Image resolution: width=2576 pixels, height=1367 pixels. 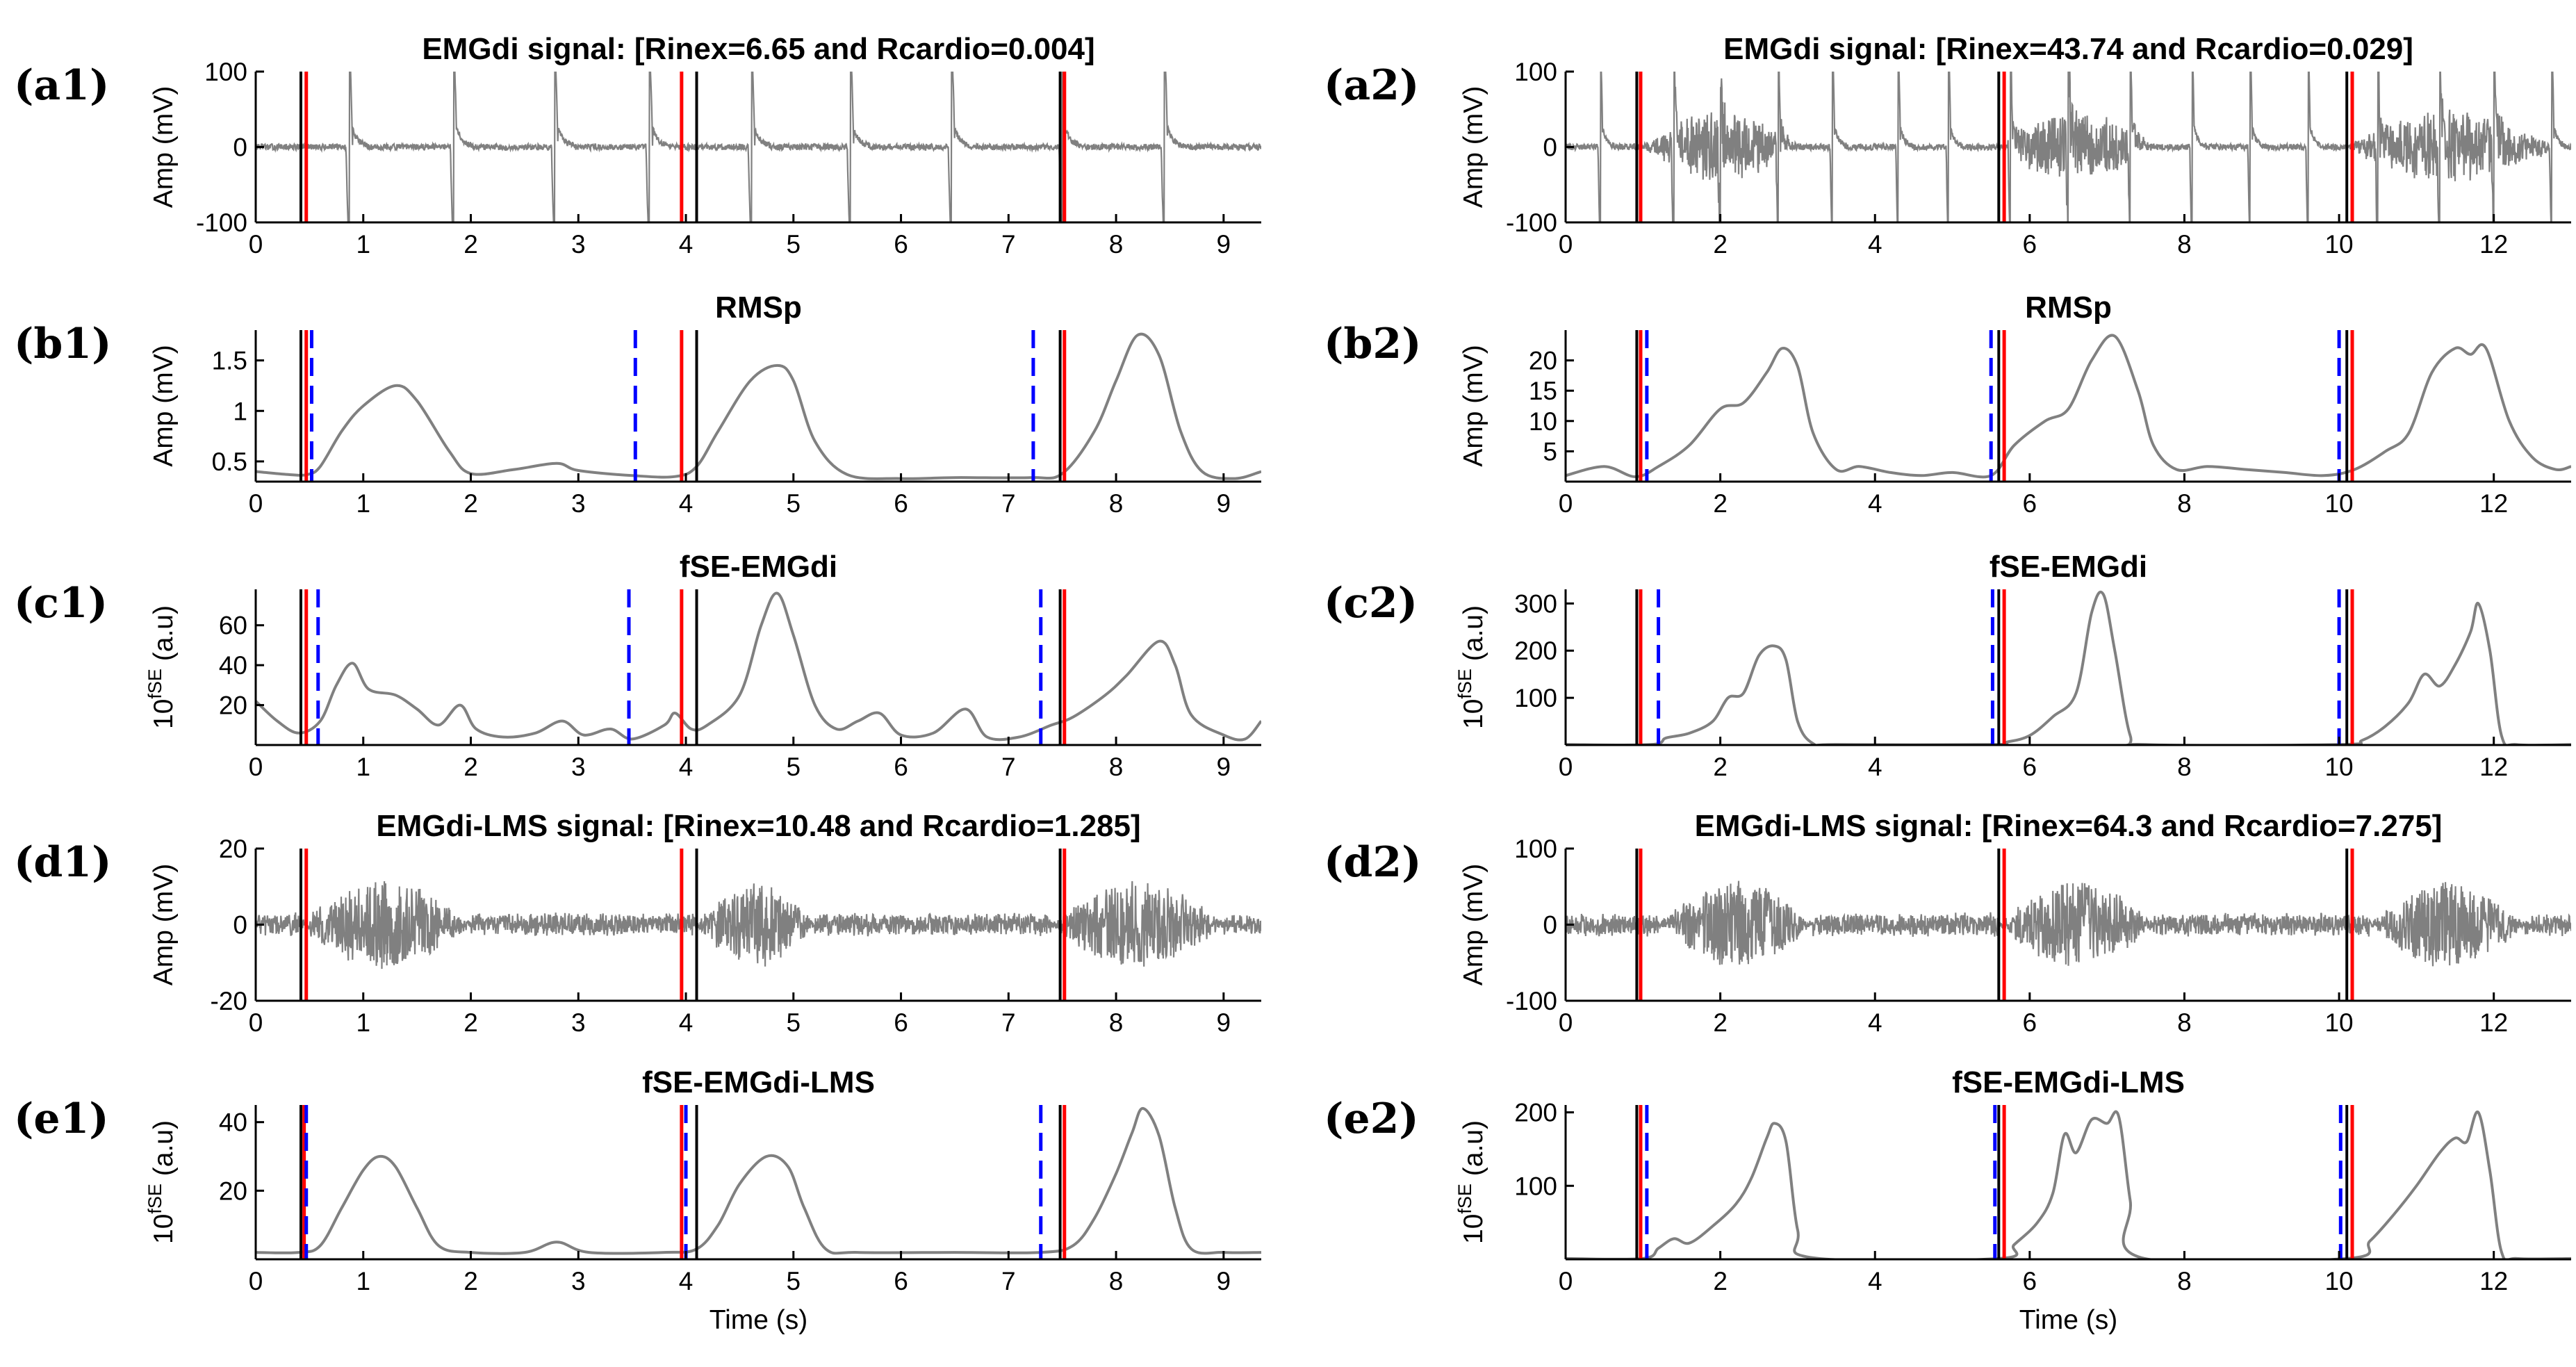 I want to click on y-tick-label: 5, so click(x=1550, y=451).